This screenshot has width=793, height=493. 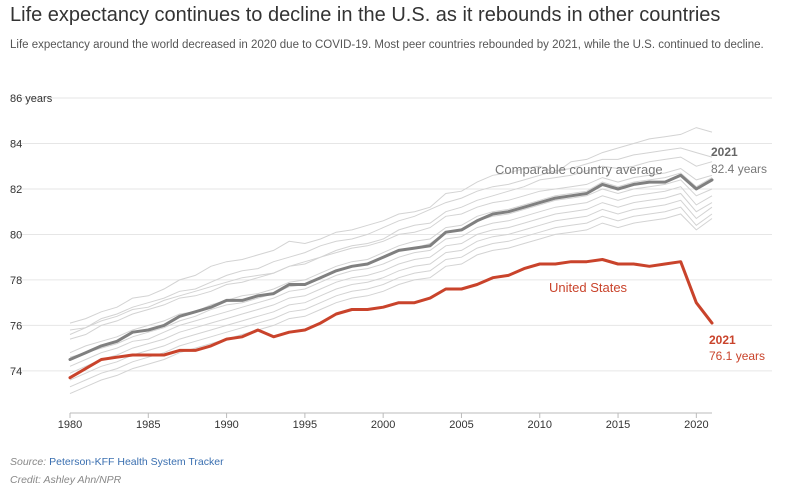 What do you see at coordinates (16, 372) in the screenshot?
I see `y-tick-label: 74` at bounding box center [16, 372].